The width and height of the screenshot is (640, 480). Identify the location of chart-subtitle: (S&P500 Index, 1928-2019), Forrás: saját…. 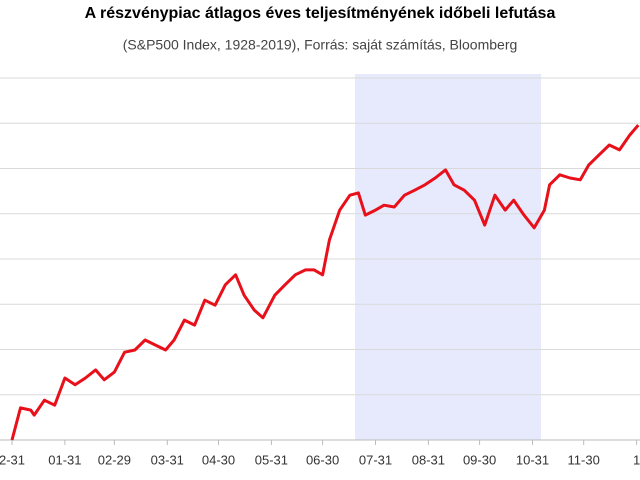
(320, 45).